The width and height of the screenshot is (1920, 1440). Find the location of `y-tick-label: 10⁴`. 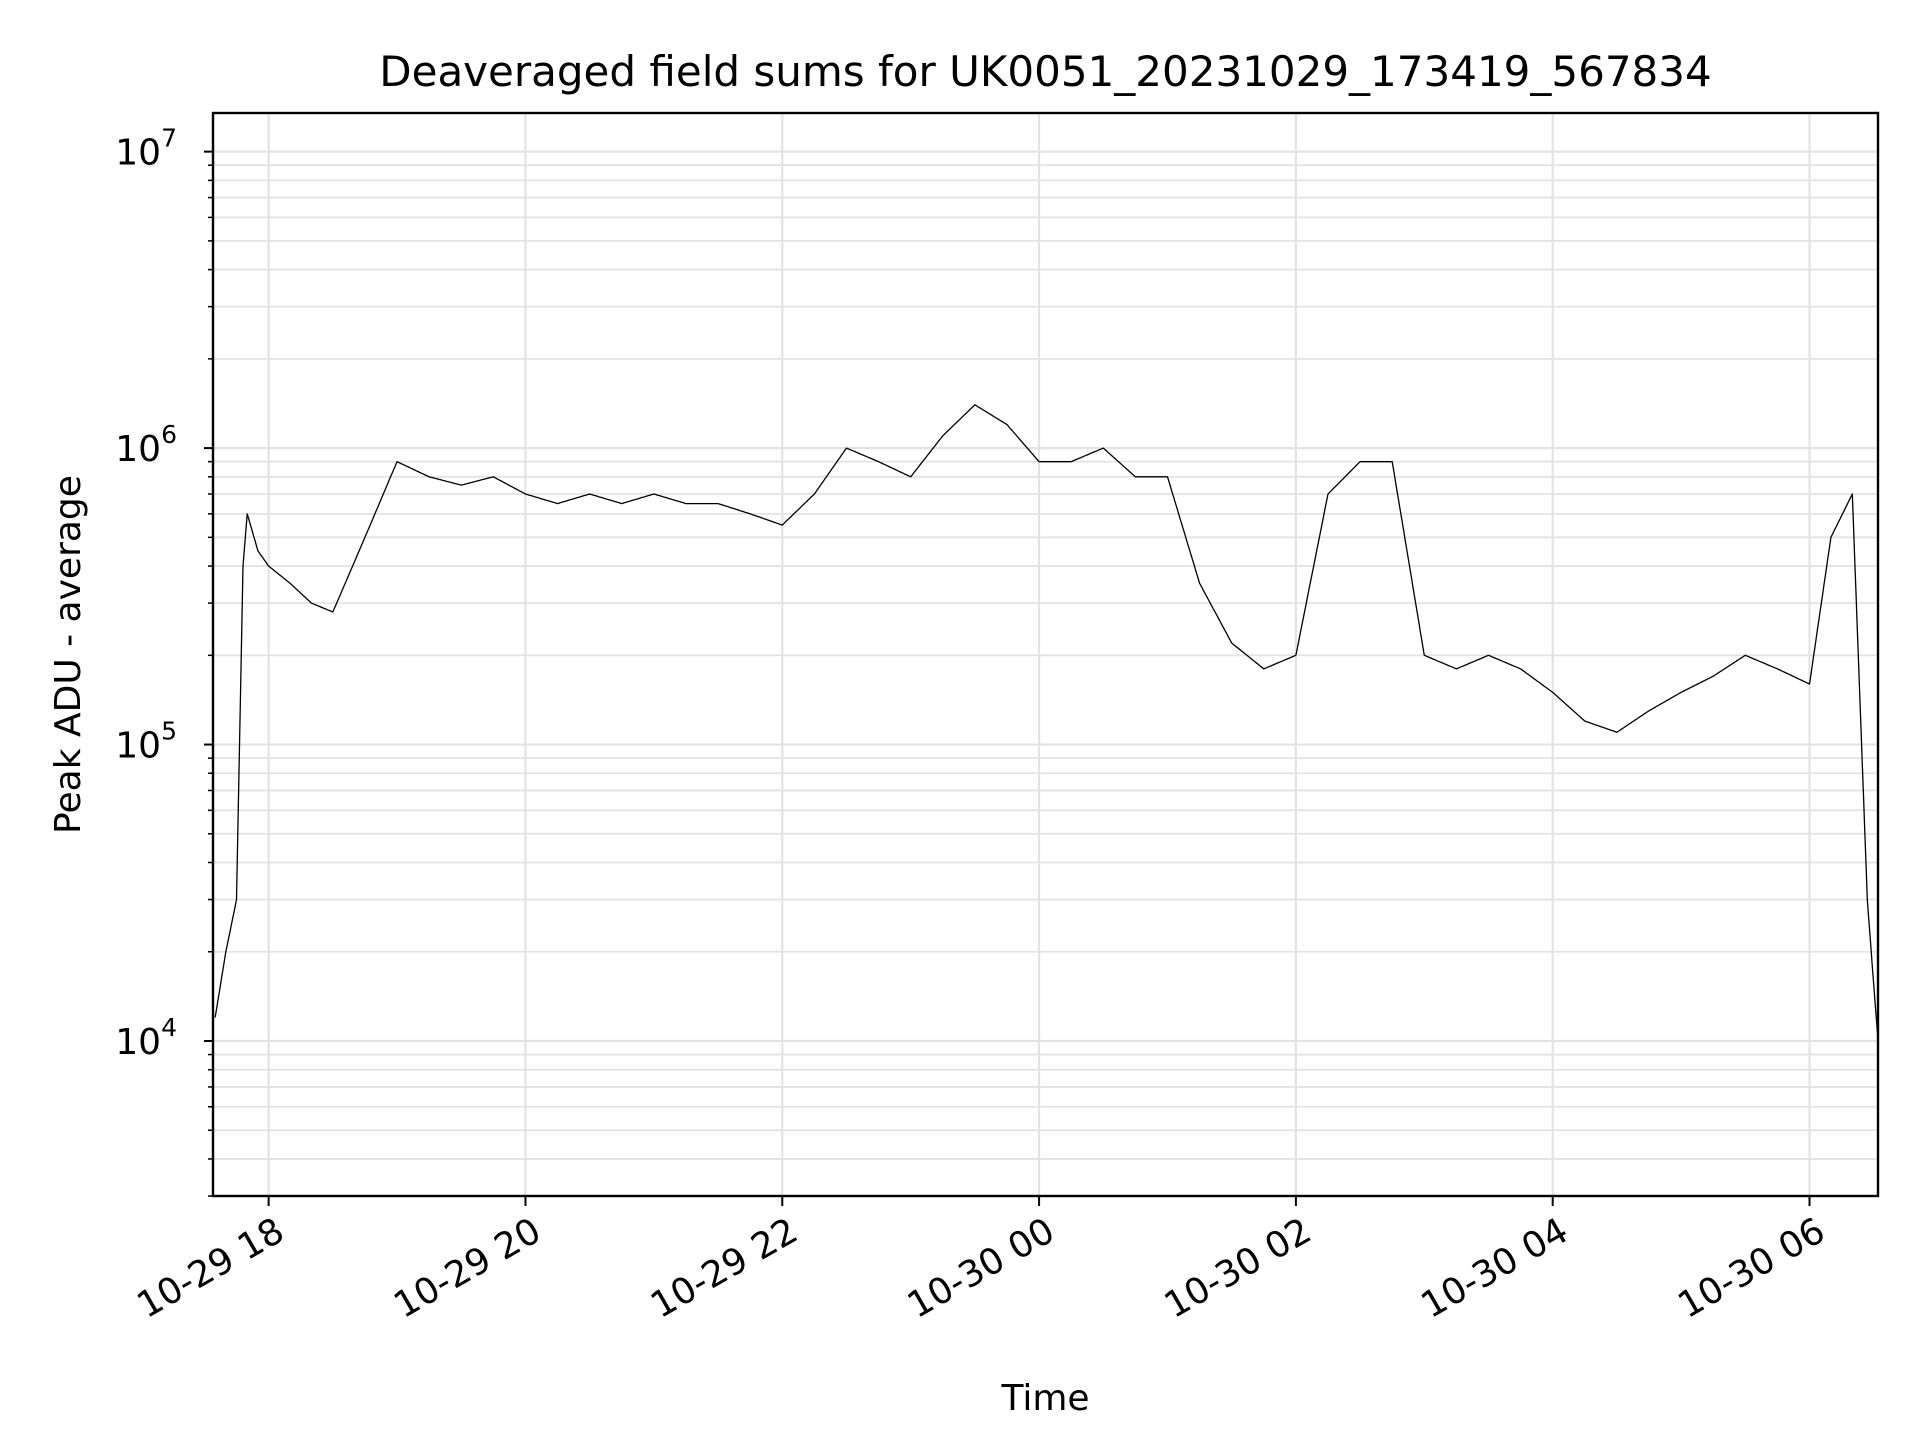

y-tick-label: 10⁴ is located at coordinates (146, 1038).